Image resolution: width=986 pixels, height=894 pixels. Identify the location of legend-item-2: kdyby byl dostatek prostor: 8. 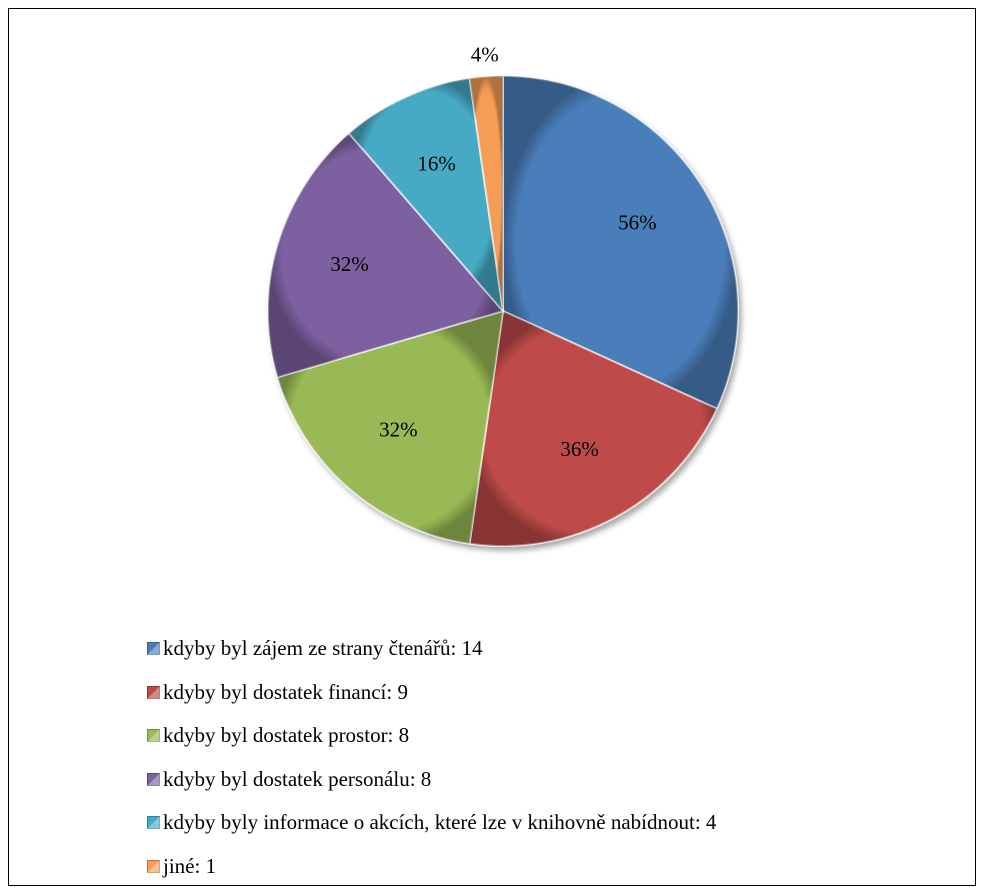
(431, 736).